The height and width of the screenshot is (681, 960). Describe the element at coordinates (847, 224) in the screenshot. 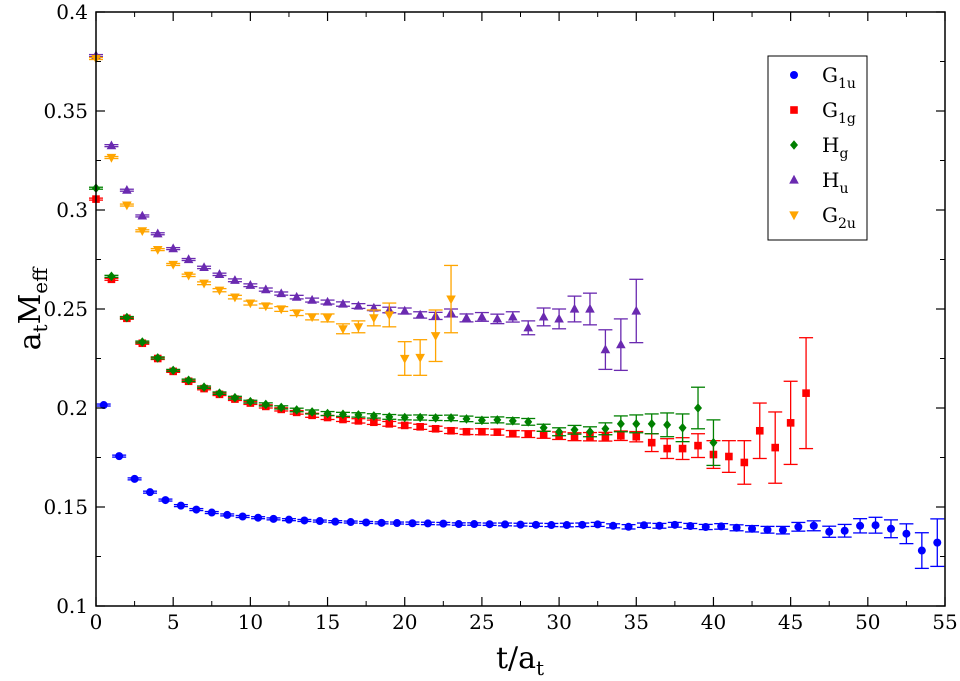

I see `legend-label-sub: 2u` at that location.